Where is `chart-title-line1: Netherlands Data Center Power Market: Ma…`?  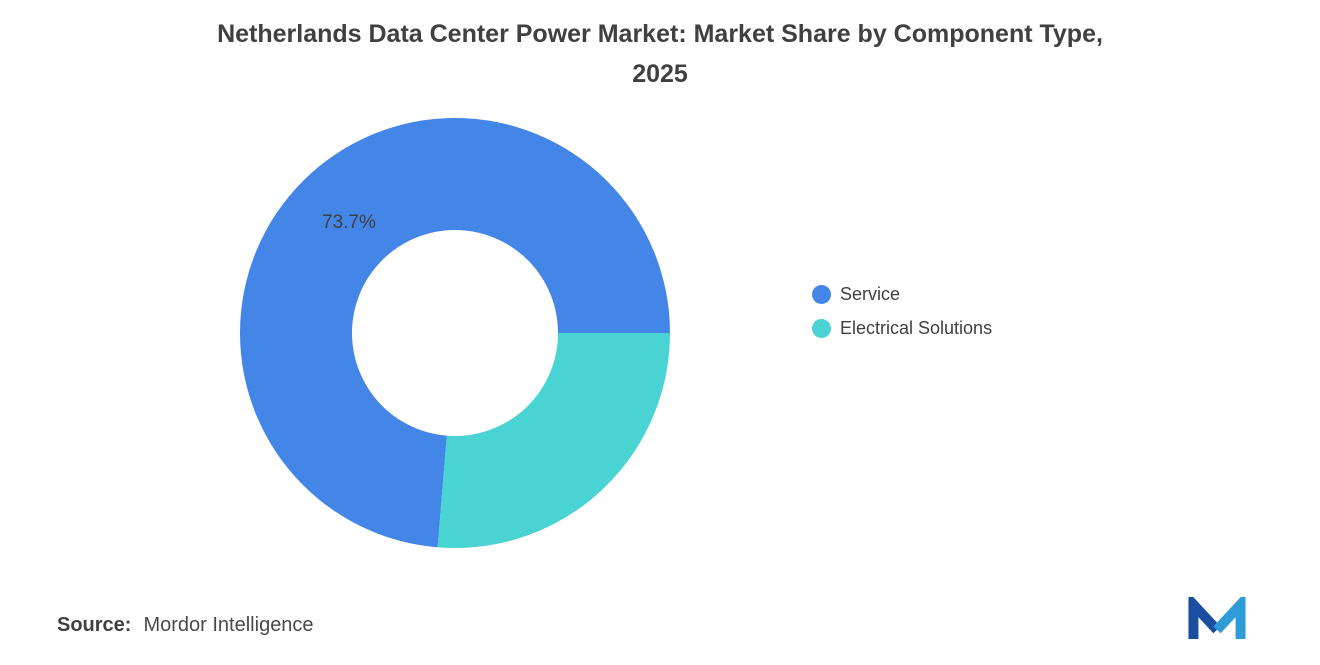 chart-title-line1: Netherlands Data Center Power Market: Ma… is located at coordinates (660, 34).